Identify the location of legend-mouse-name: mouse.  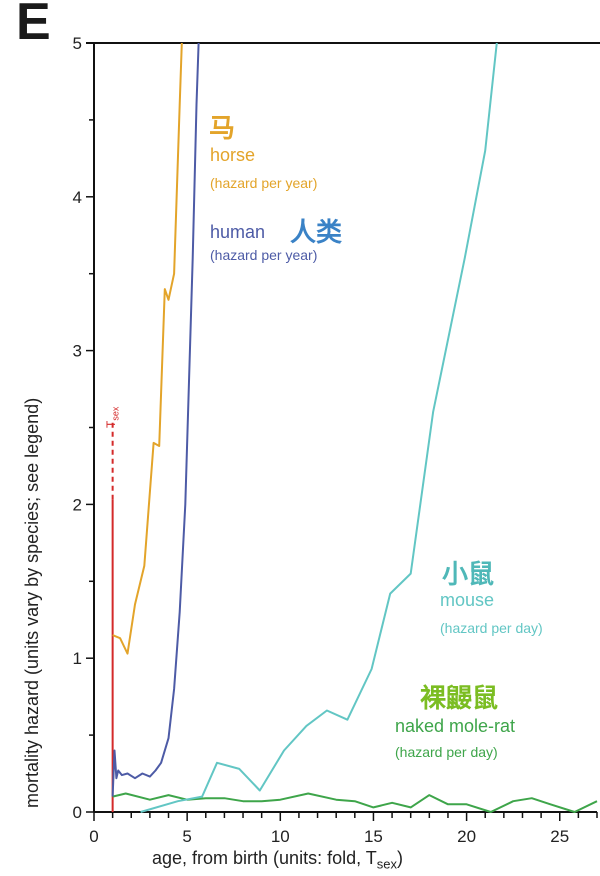
(467, 600).